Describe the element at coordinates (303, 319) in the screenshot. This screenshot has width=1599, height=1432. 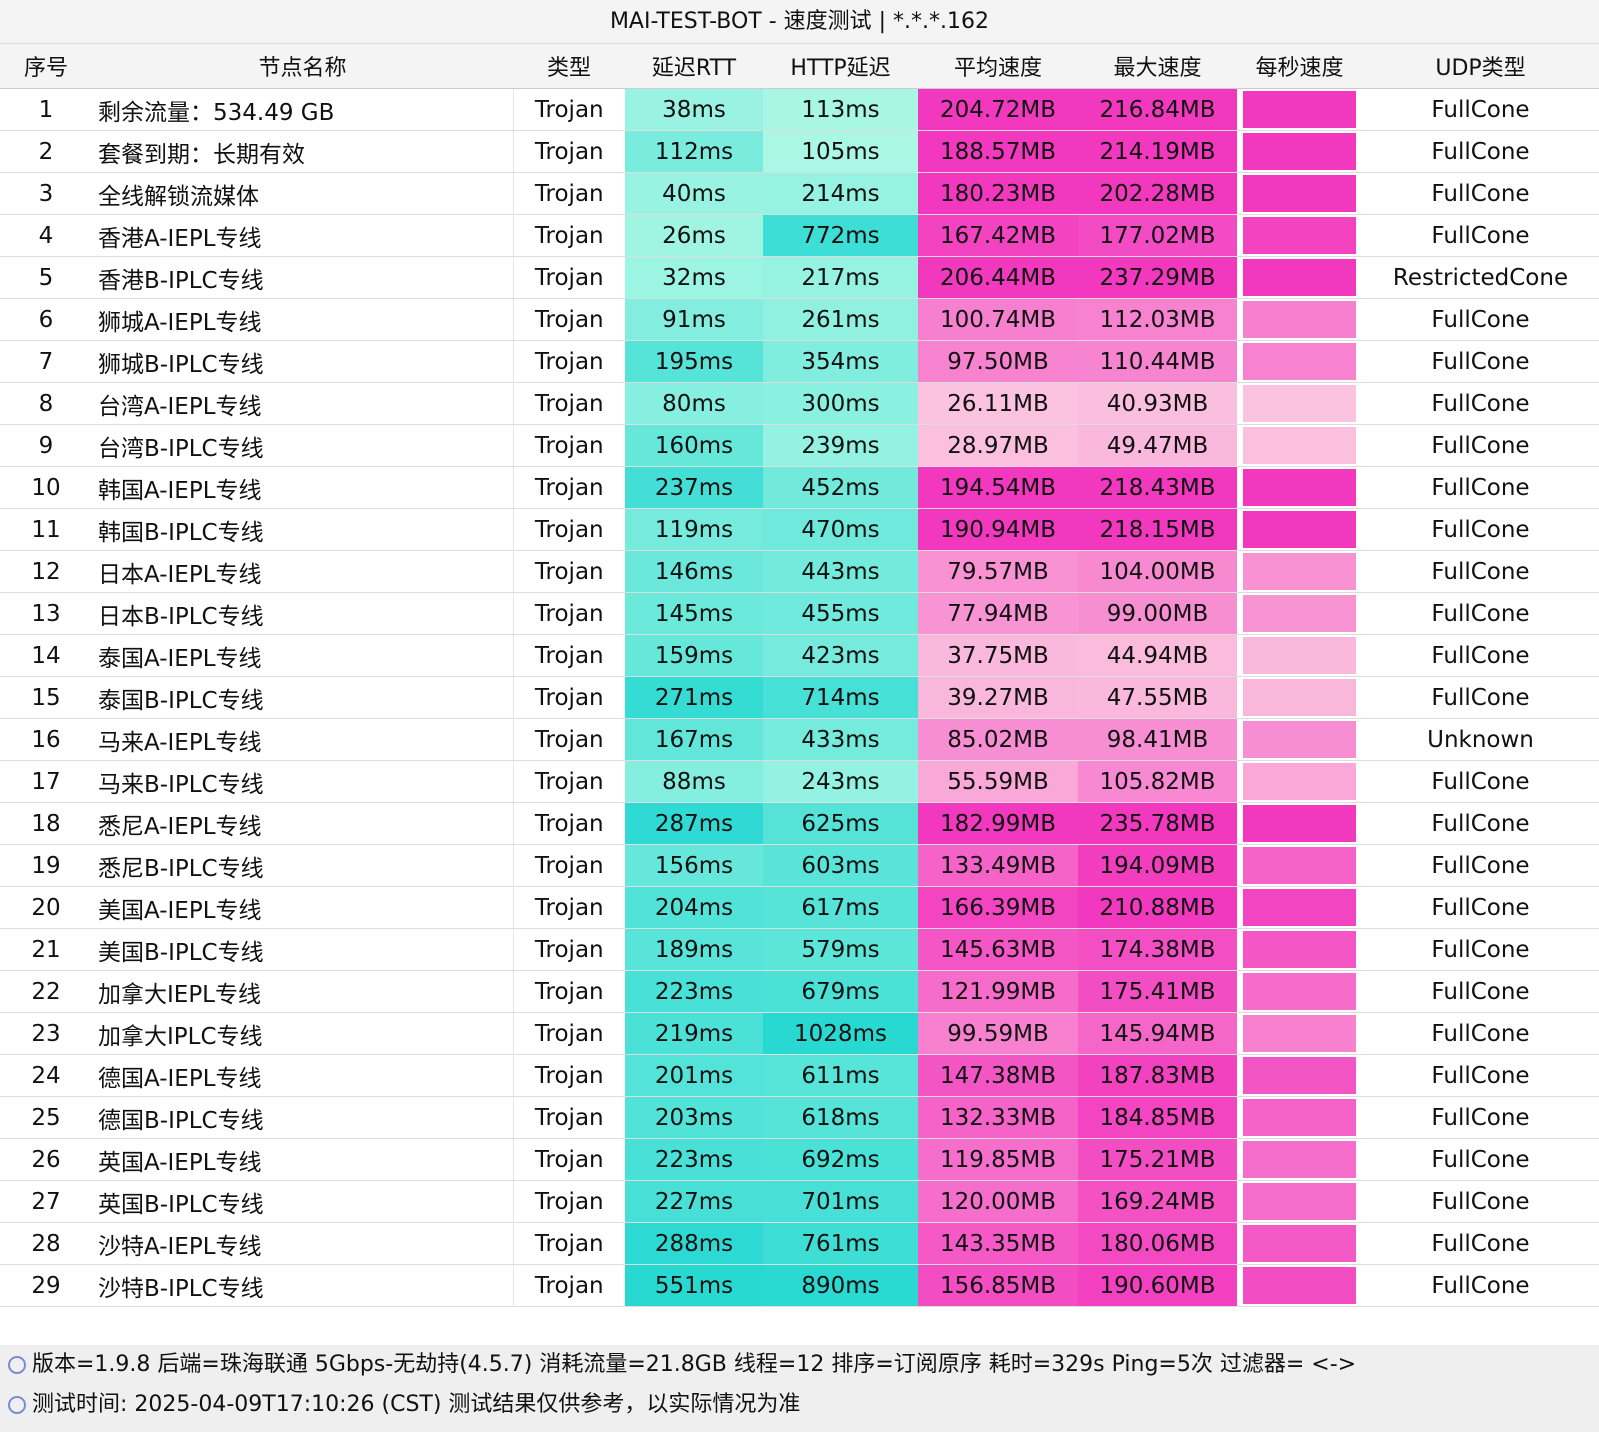
I see `node-name-cell: 狮城A-IEPL专线` at that location.